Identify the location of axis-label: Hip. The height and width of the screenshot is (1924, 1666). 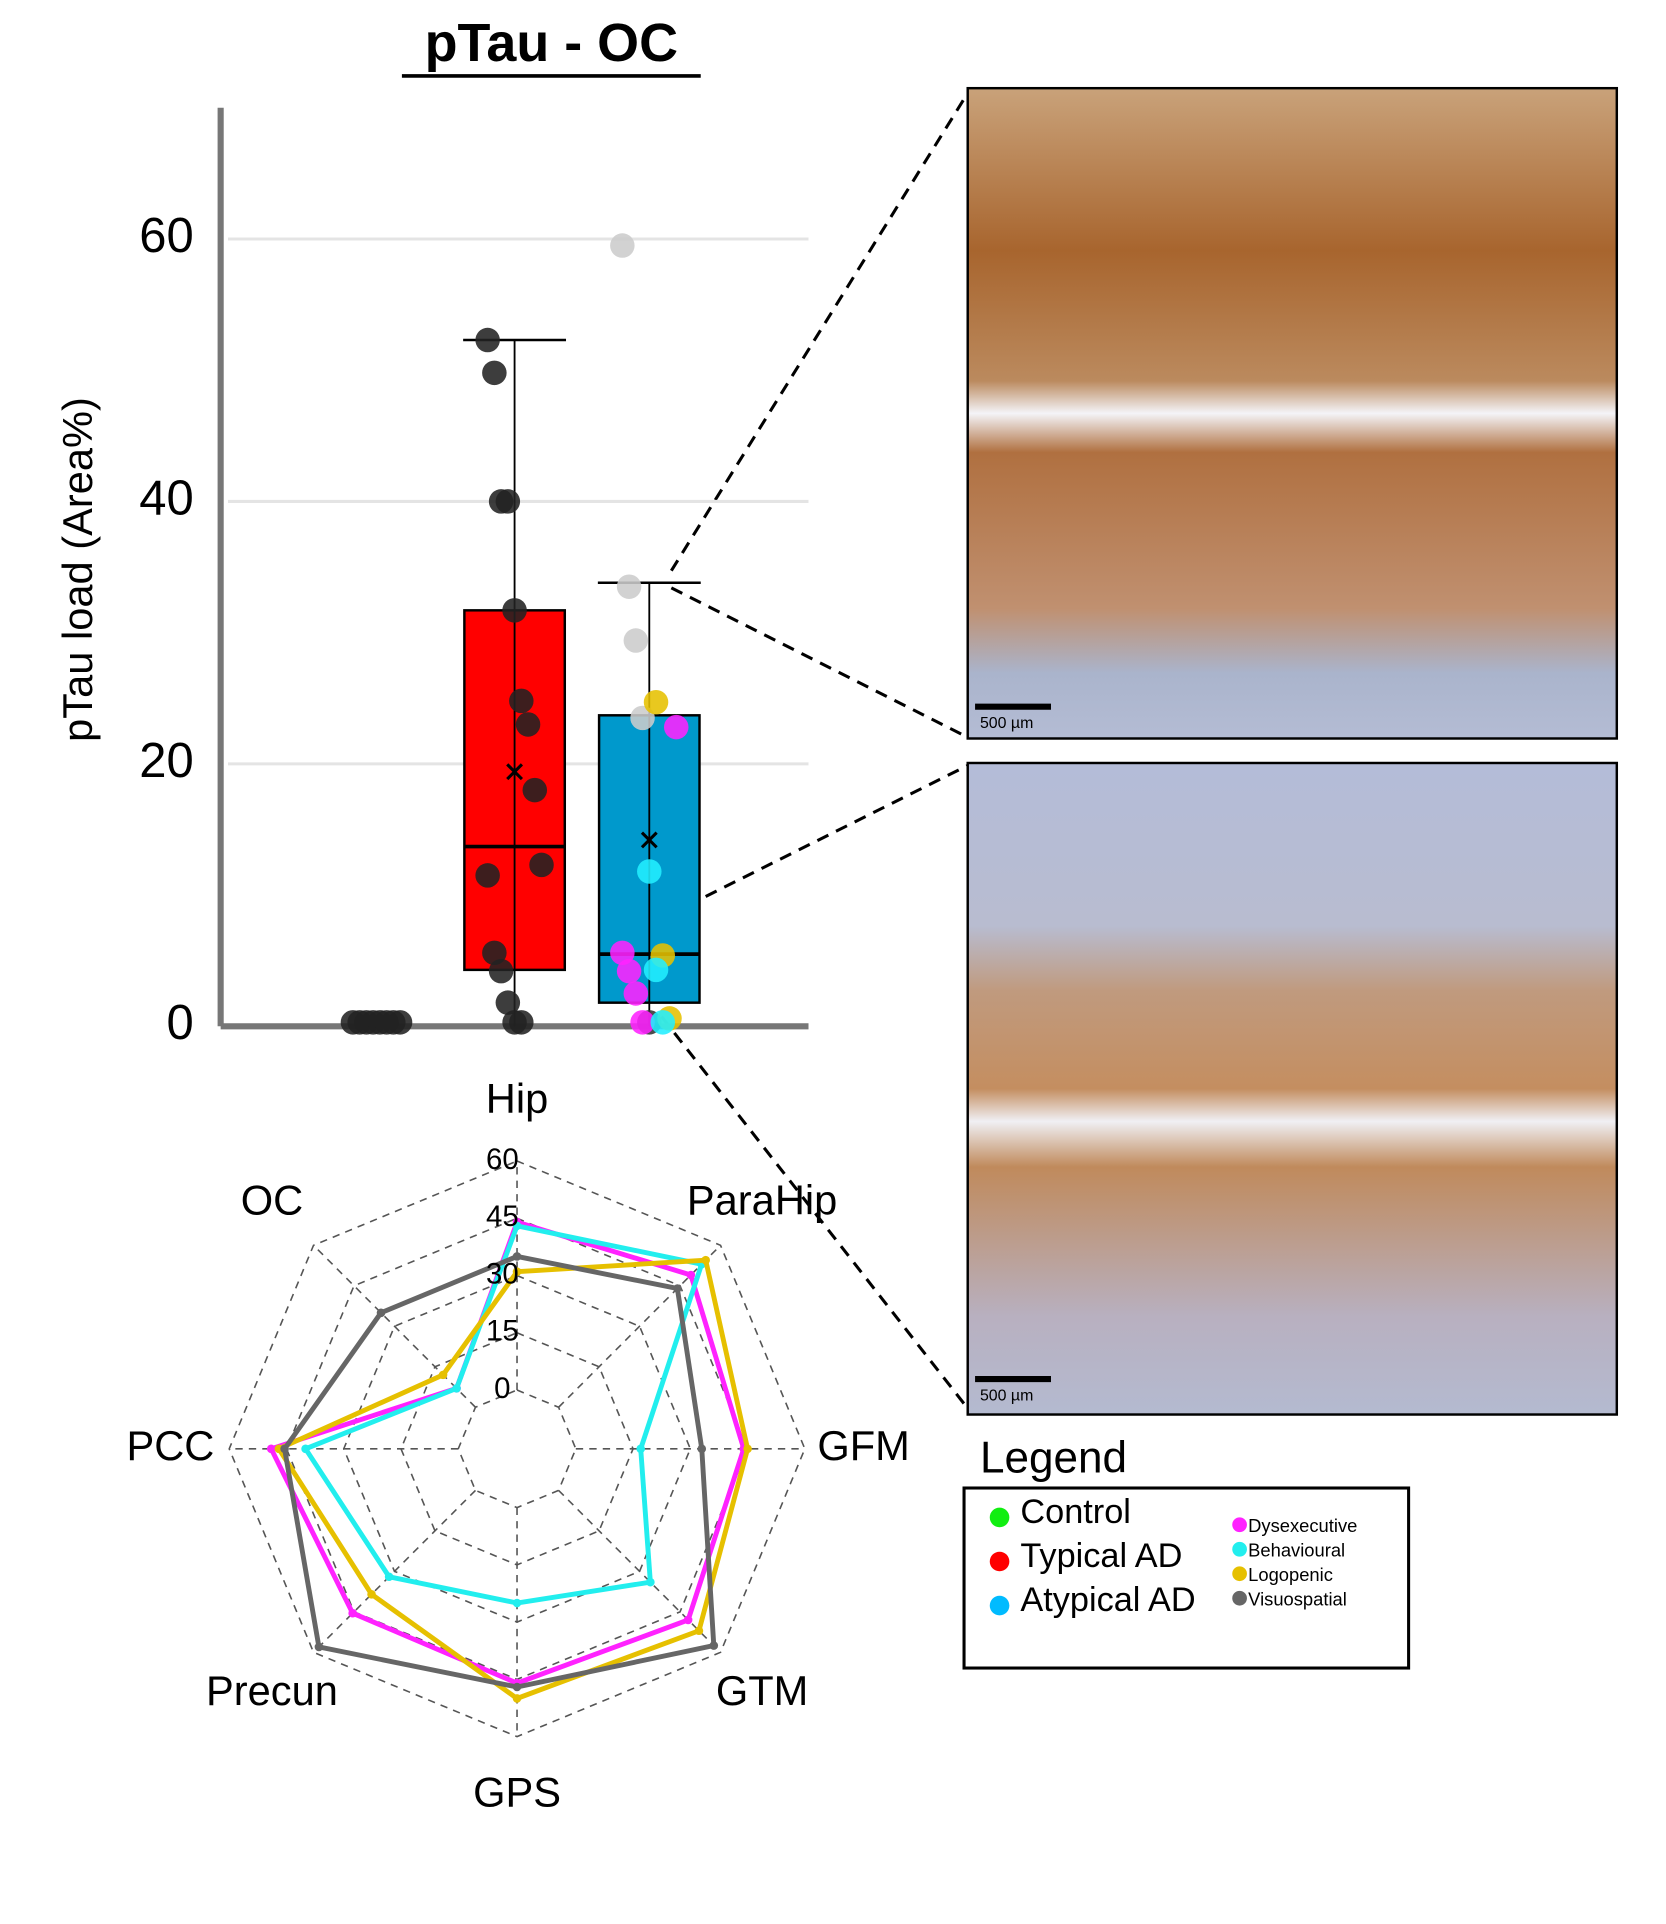
(517, 1098).